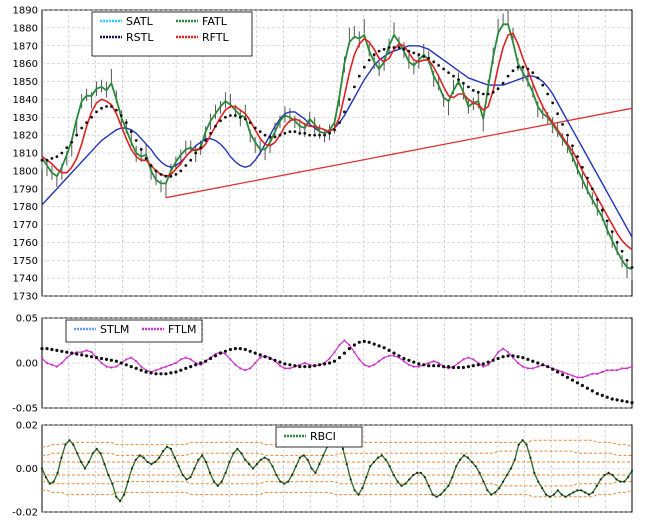  I want to click on y-tick-label: 0.05, so click(27, 319).